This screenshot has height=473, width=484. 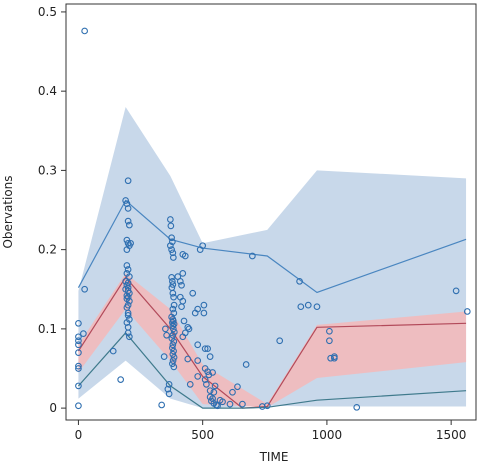 What do you see at coordinates (47, 329) in the screenshot?
I see `y-tick-label: 0.1` at bounding box center [47, 329].